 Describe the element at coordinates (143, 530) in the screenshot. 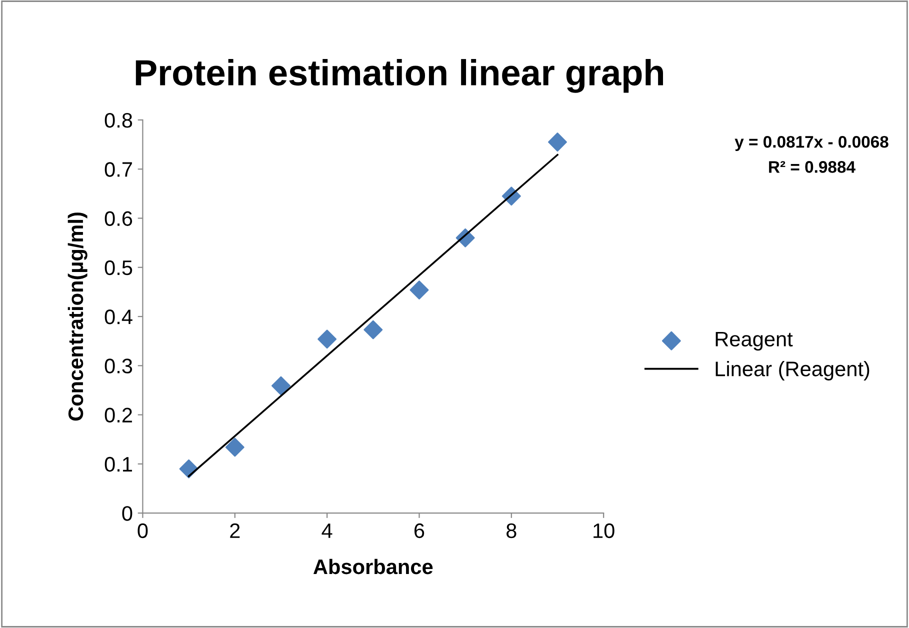

I see `x-tick-label: 0` at that location.